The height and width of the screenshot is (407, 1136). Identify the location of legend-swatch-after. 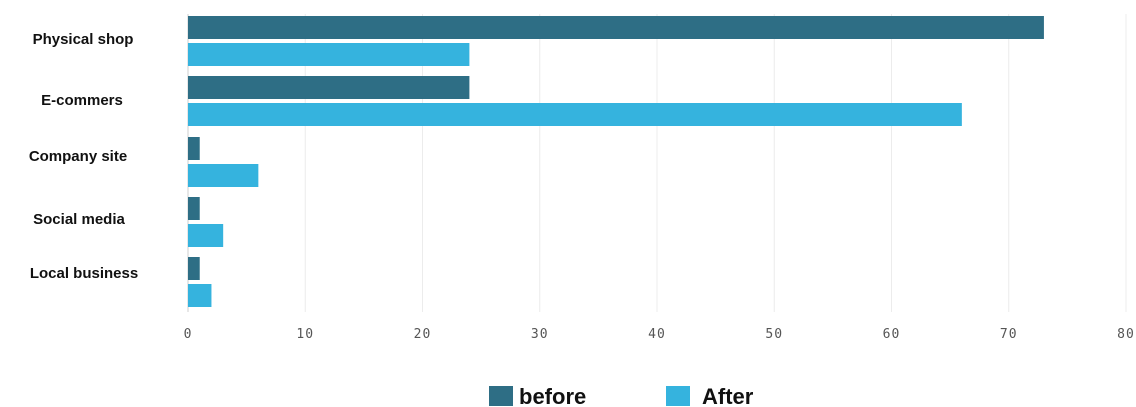
(678, 396).